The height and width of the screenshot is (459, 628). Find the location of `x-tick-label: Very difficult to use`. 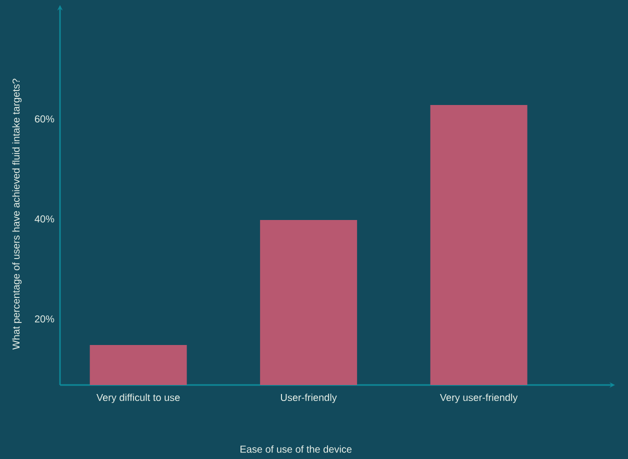

x-tick-label: Very difficult to use is located at coordinates (138, 399).